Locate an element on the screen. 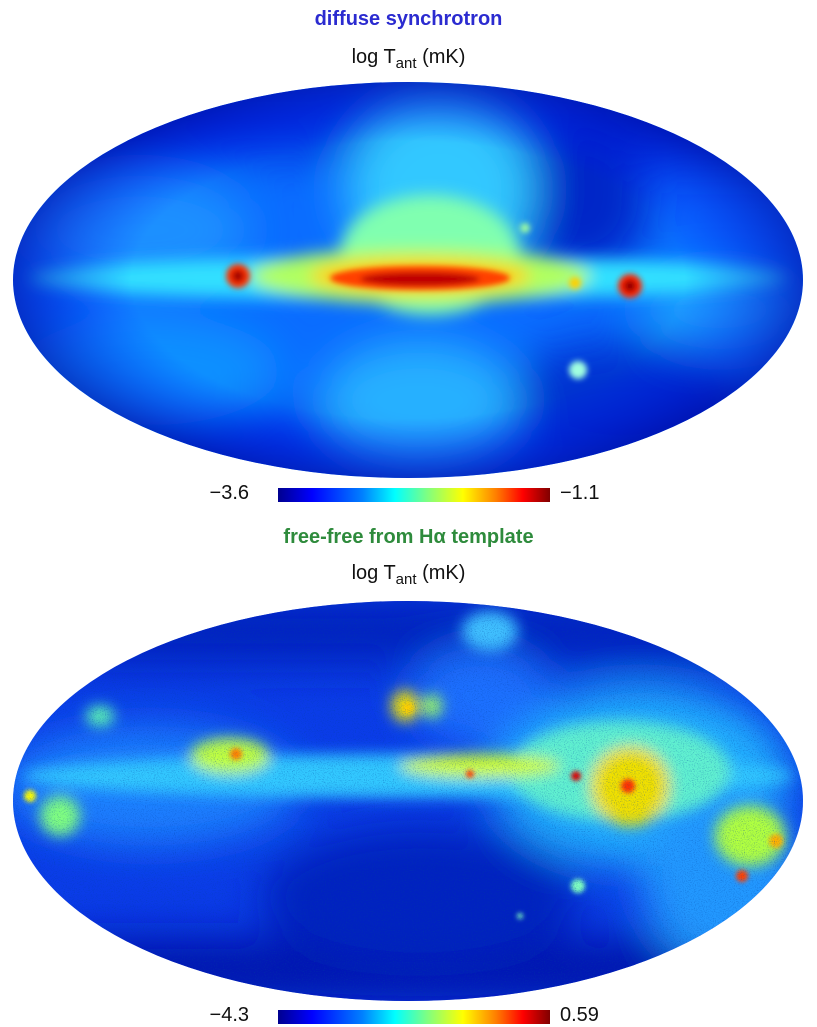 This screenshot has height=1027, width=817. synchrotron-title: diffuse synchrotron is located at coordinates (408, 19).